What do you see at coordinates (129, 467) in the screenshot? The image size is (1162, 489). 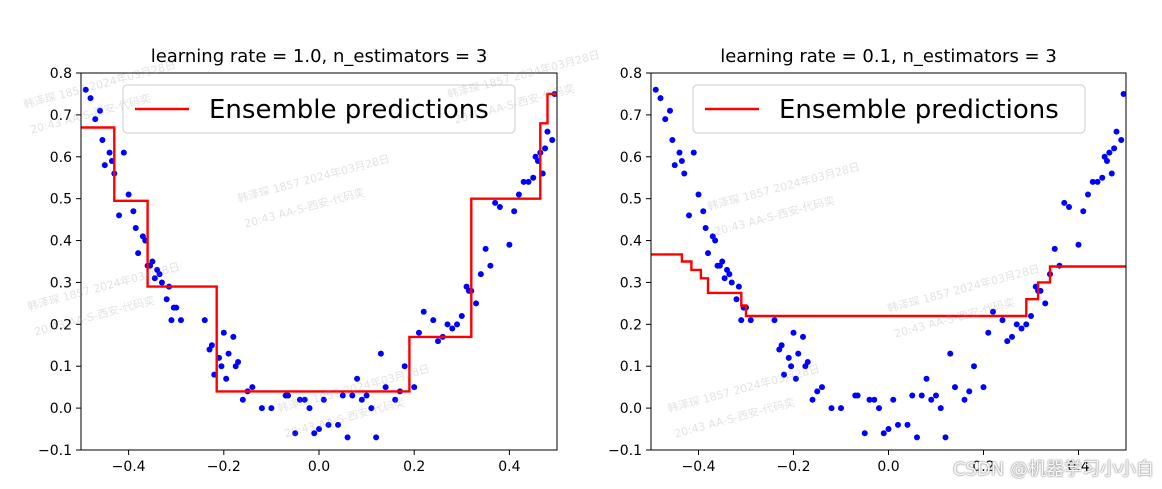 I see `x-tick-label: −0.4` at bounding box center [129, 467].